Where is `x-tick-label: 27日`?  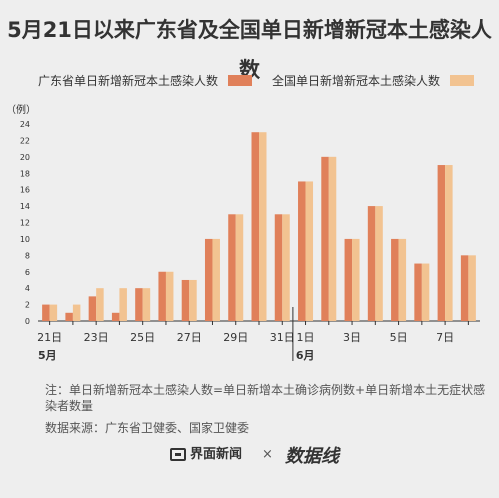
x-tick-label: 27日 is located at coordinates (189, 337).